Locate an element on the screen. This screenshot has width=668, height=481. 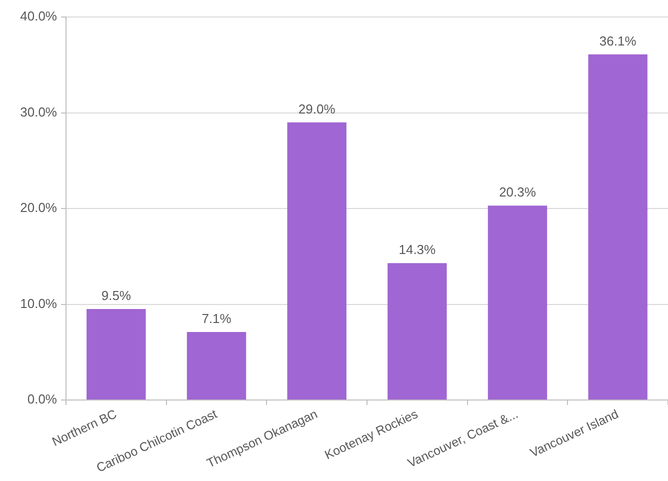
data-label: 36.1% is located at coordinates (618, 40).